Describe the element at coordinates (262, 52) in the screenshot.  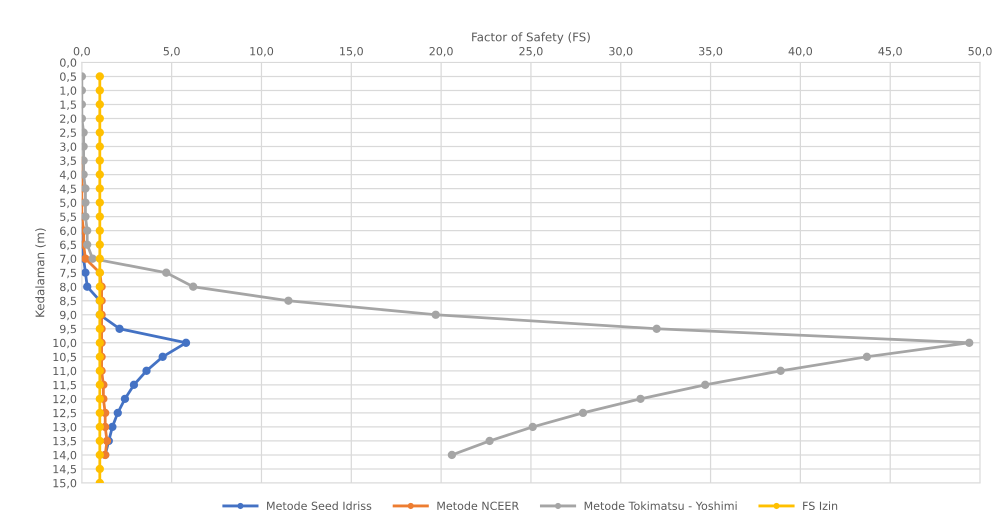
I see `x-tick-label: 10,0` at that location.